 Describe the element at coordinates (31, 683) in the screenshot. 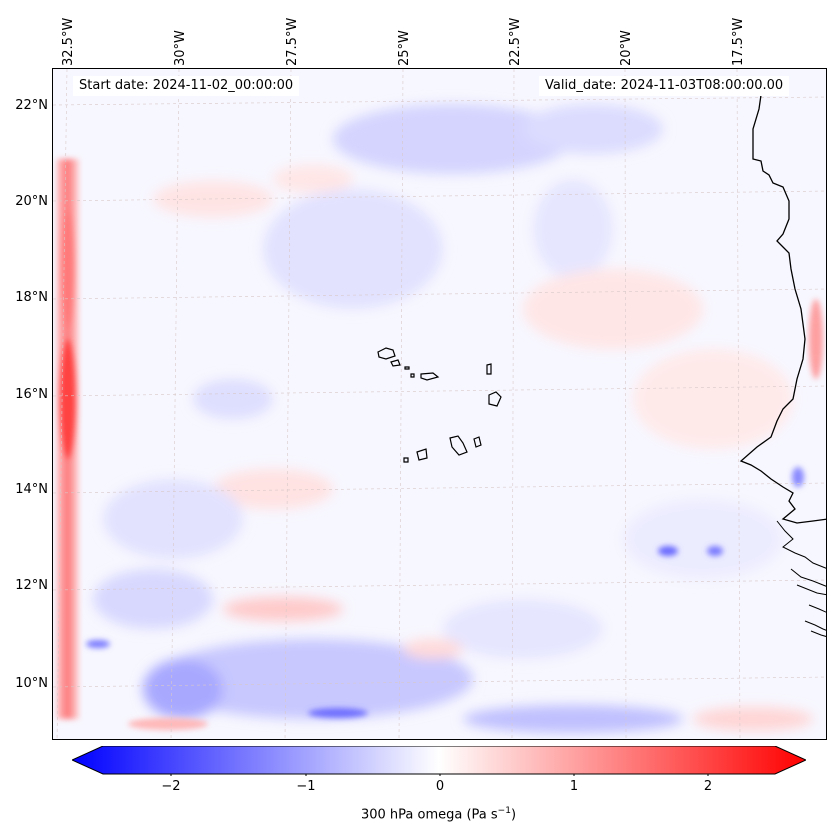

I see `lat-label-10n: 10°N` at that location.